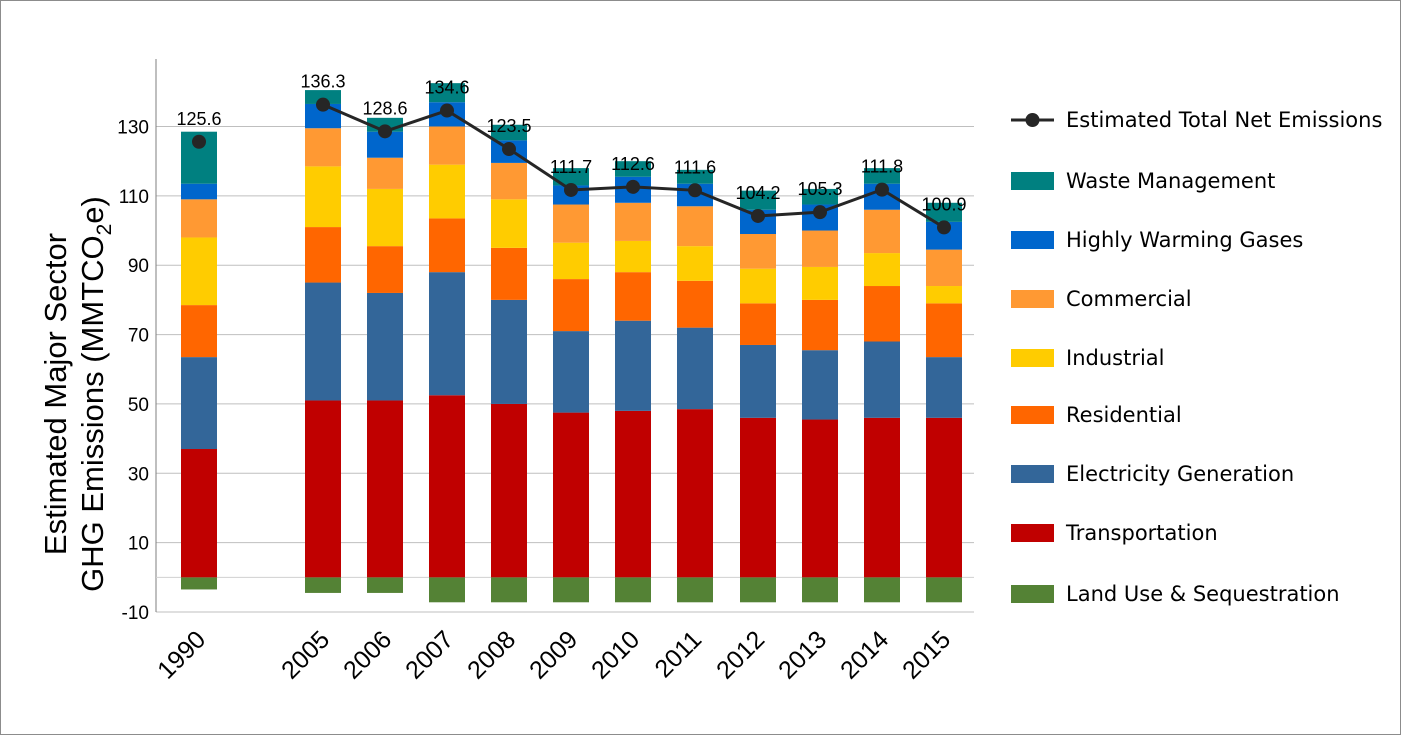  What do you see at coordinates (926, 654) in the screenshot?
I see `x-tick-label: 2015` at bounding box center [926, 654].